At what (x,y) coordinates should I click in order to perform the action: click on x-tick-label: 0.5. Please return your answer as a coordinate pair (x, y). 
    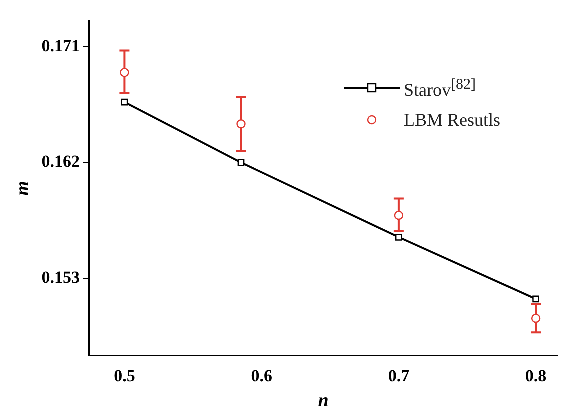
    Looking at the image, I should click on (125, 376).